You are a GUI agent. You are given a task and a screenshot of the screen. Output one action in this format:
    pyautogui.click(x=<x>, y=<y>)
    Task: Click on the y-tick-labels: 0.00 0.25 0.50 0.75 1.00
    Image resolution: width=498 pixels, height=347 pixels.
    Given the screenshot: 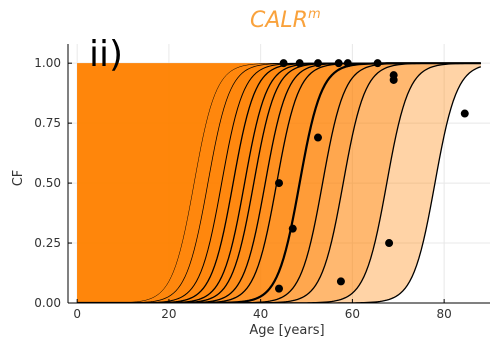 What is the action you would take?
    pyautogui.click(x=47, y=183)
    